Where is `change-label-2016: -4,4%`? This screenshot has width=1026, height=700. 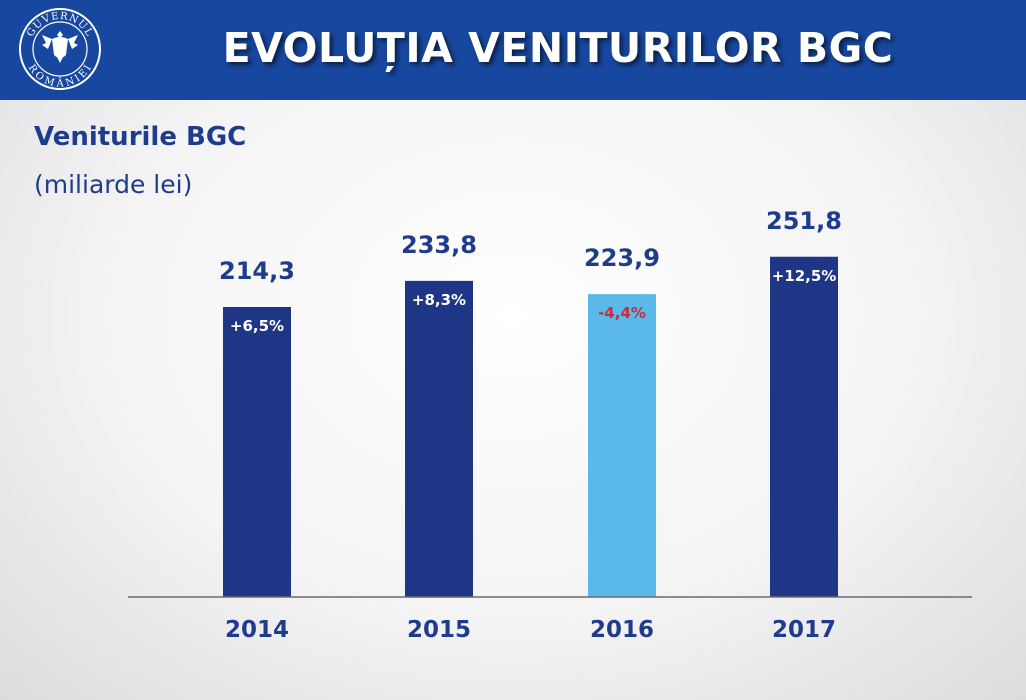
change-label-2016: -4,4% is located at coordinates (622, 313).